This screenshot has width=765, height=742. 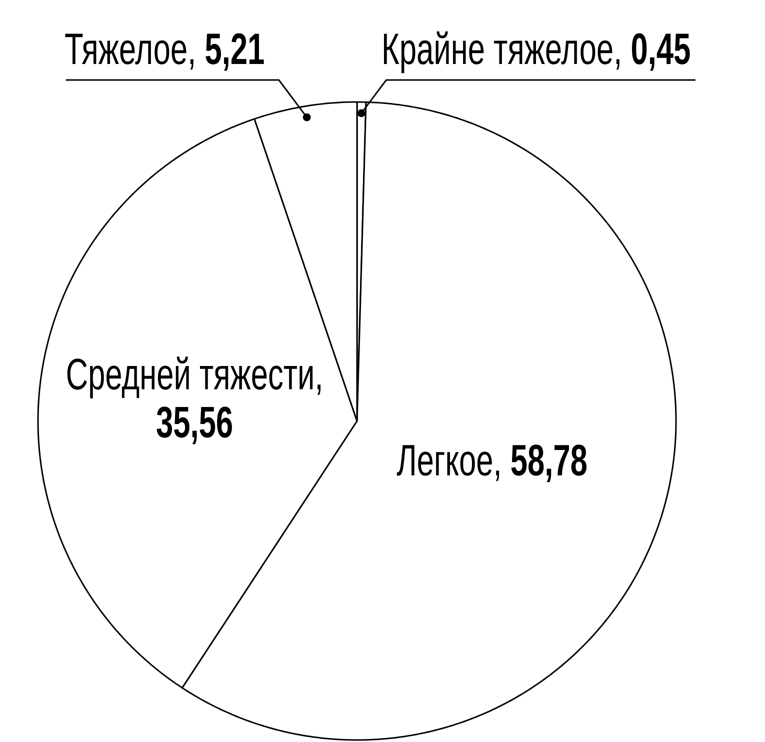 I want to click on slice-label: Крайне тяжелое, 0,45, so click(x=537, y=52).